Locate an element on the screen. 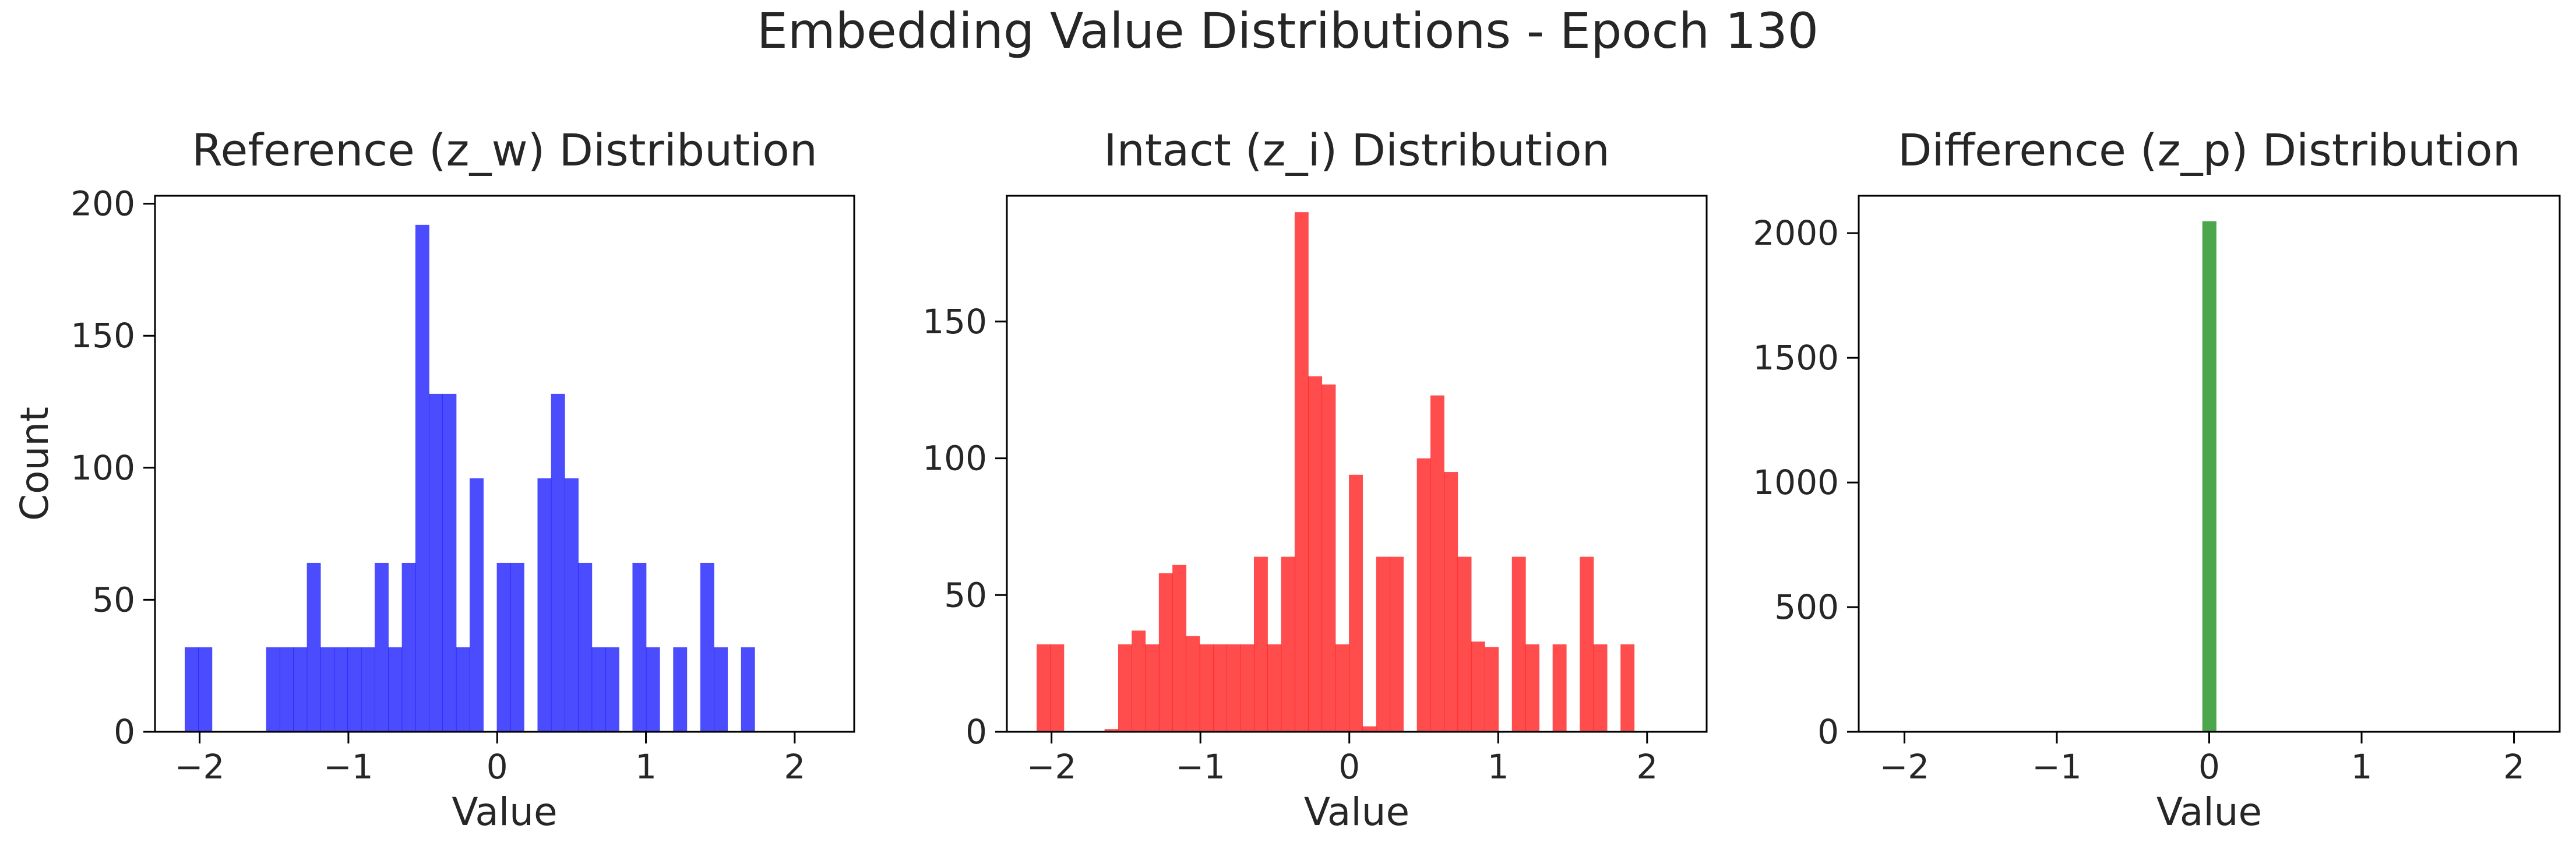  intact-x-tick-label: −1 is located at coordinates (1200, 767).